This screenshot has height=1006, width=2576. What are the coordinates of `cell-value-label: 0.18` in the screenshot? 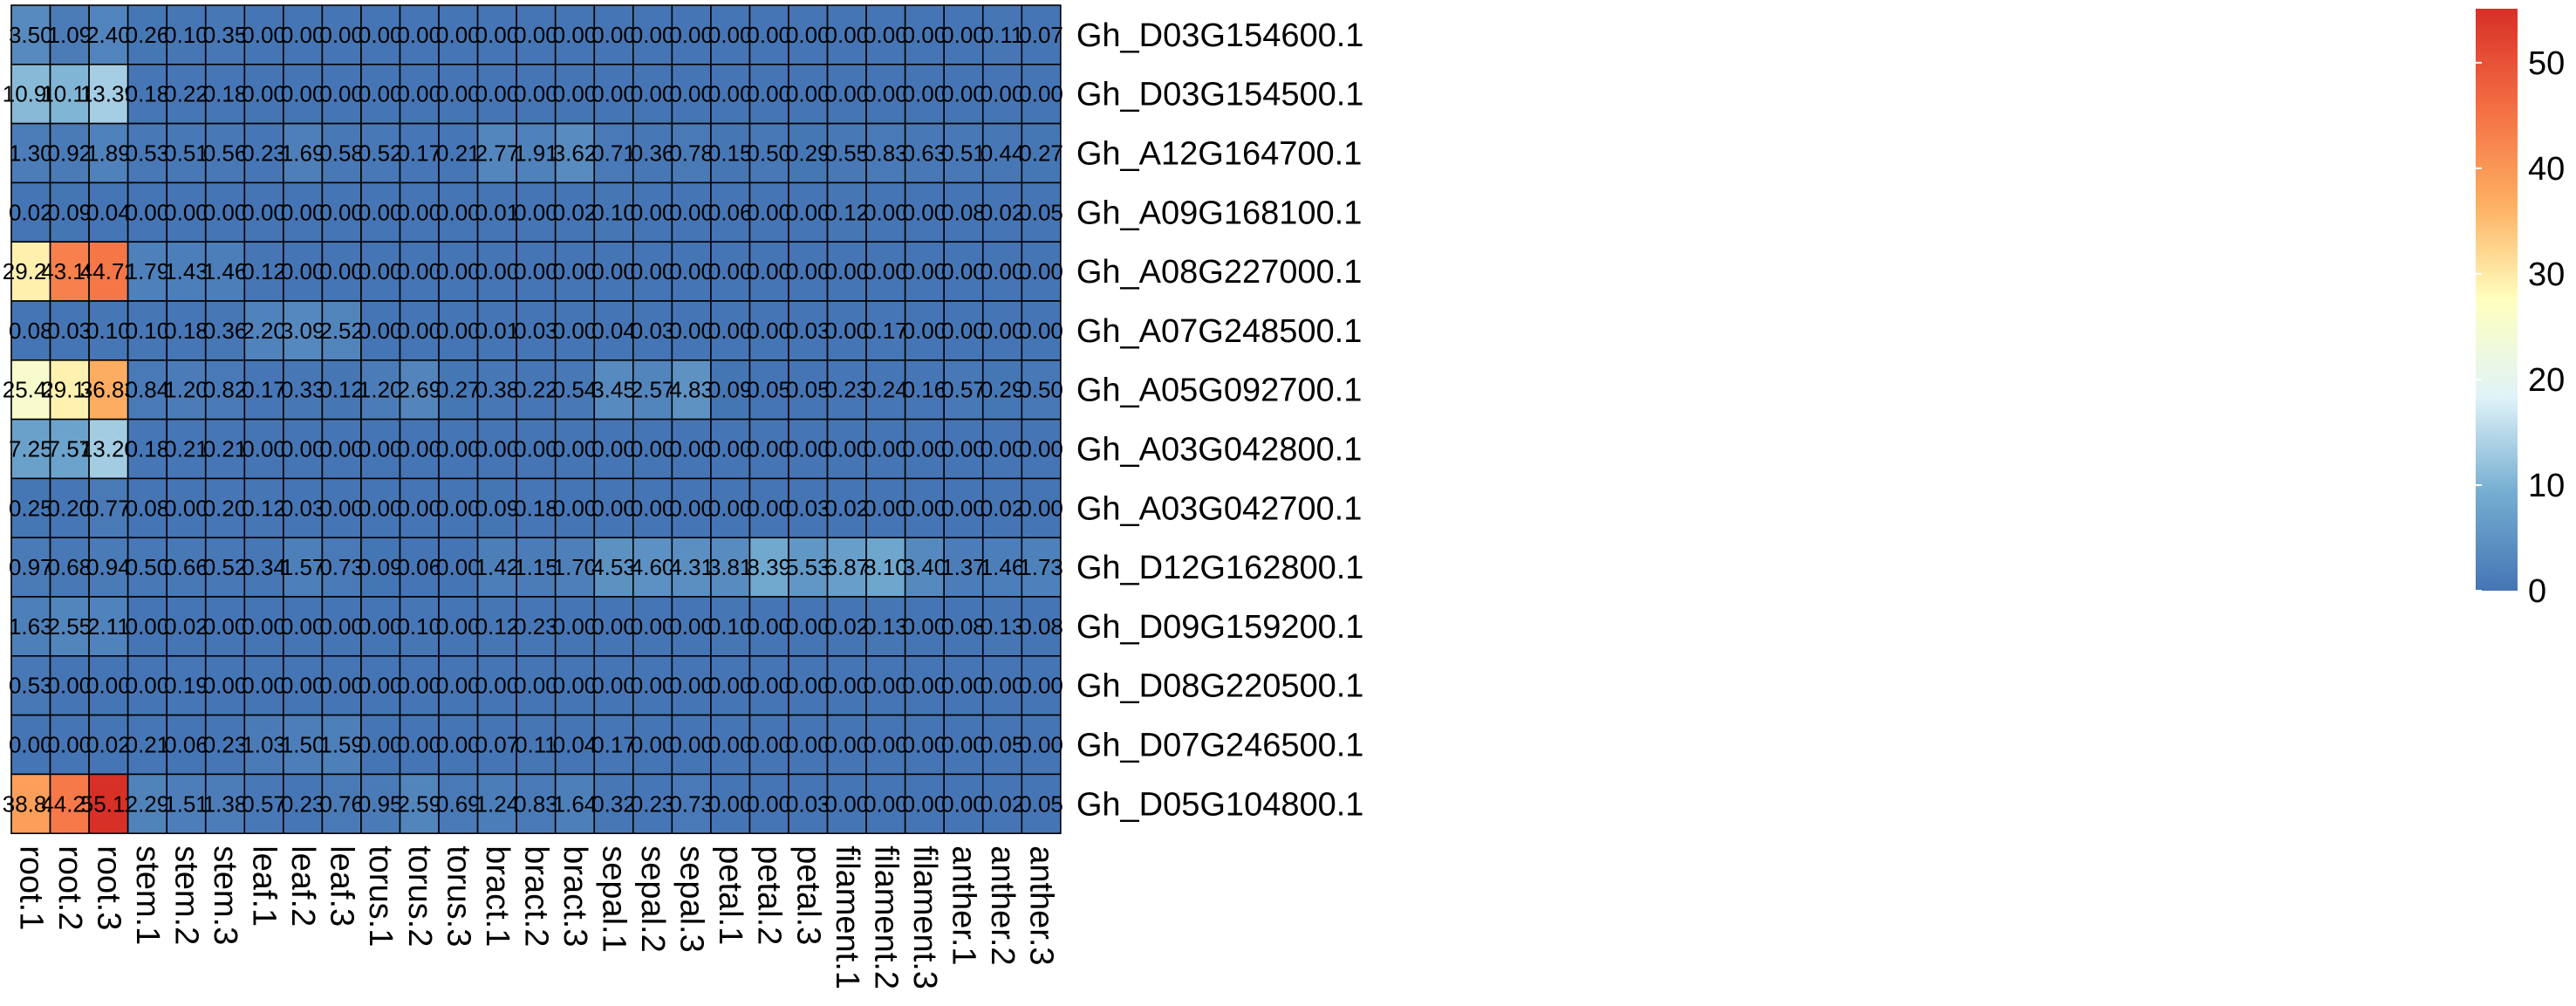 It's located at (536, 508).